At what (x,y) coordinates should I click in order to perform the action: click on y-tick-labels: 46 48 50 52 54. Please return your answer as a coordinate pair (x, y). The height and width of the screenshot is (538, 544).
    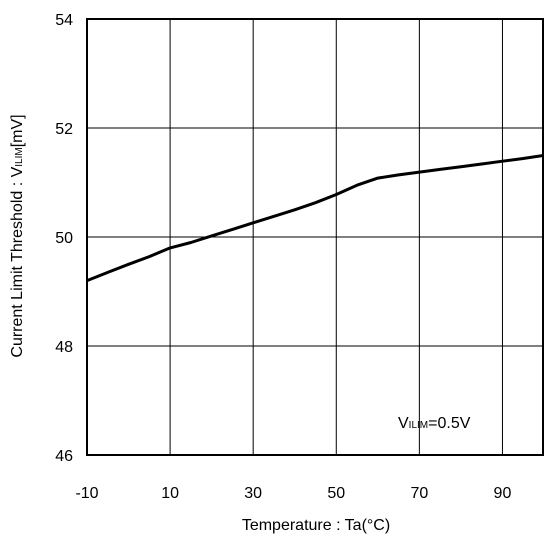
    Looking at the image, I should click on (64, 238).